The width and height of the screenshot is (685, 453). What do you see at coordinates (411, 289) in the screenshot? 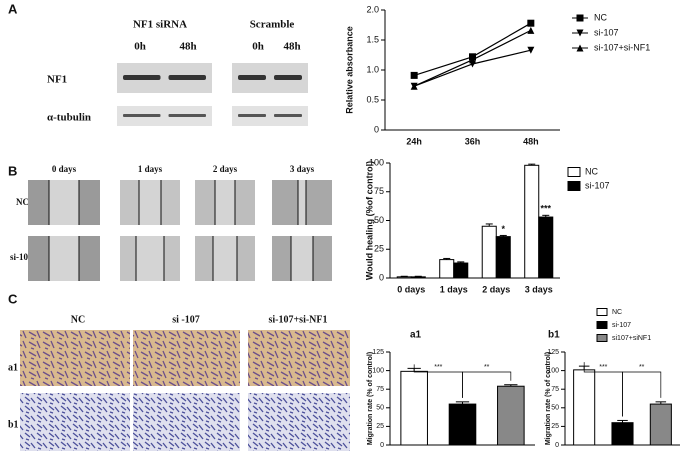
I see `x-tick-label: 0 days` at bounding box center [411, 289].